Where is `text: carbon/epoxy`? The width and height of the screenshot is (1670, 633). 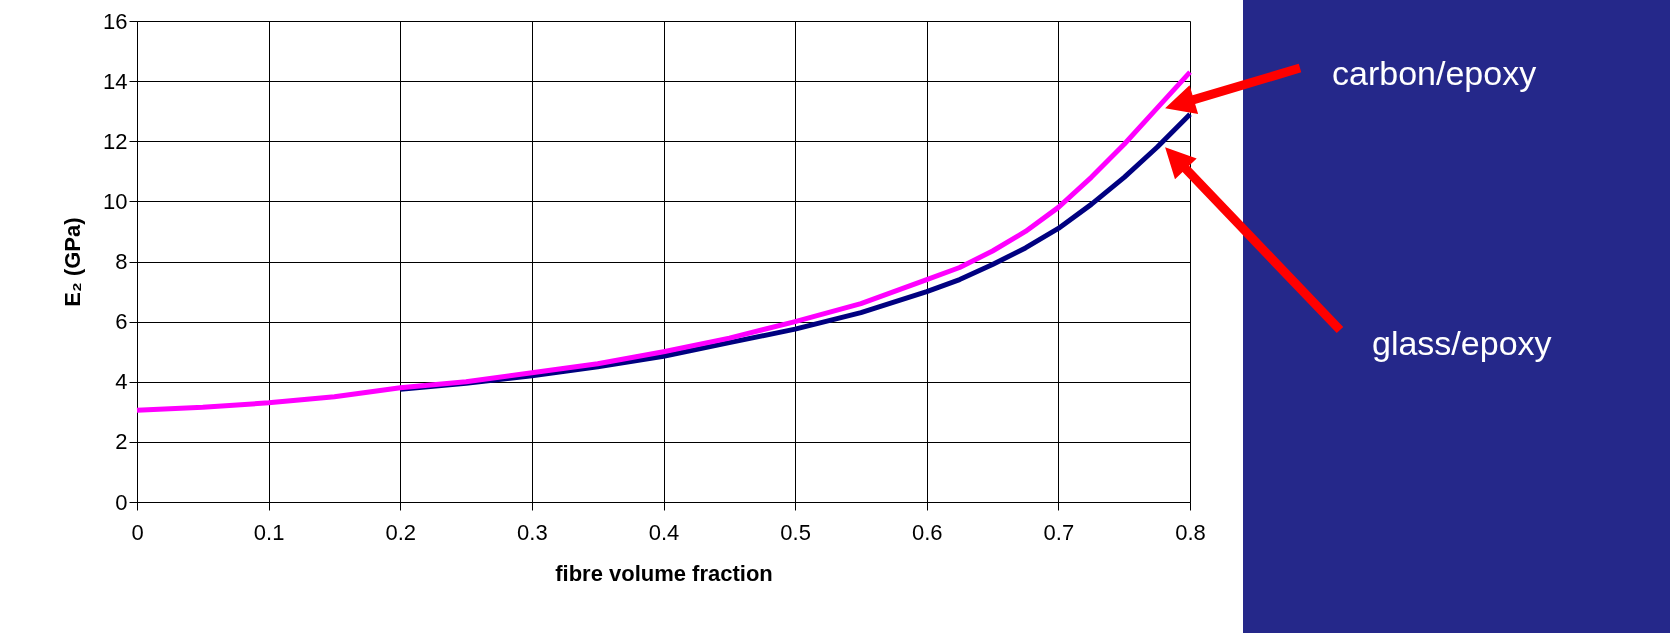
text: carbon/epoxy is located at coordinates (1434, 73).